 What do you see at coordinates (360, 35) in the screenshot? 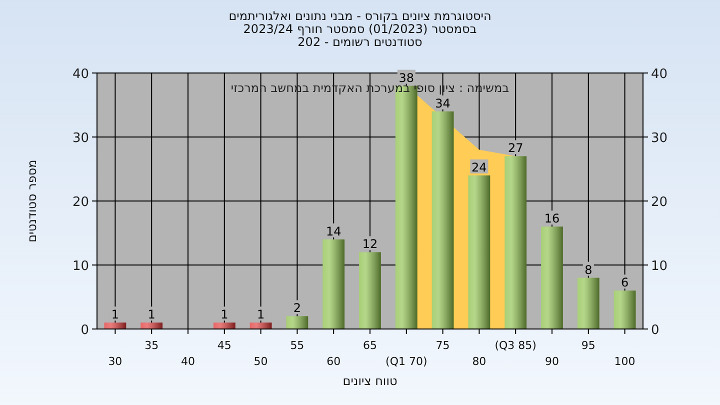
I see `chart-subtitle: בסמסטר (01/2023) סמסטר חורף 2023/24 סטודנטים רשומים - 202` at bounding box center [360, 35].